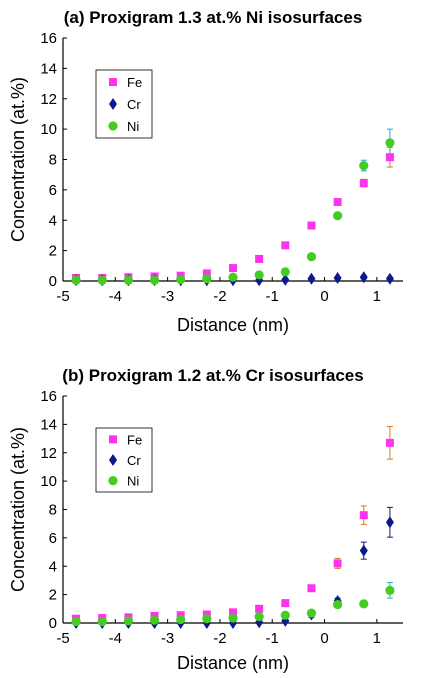  What do you see at coordinates (113, 104) in the screenshot?
I see `legend-marker-cr` at bounding box center [113, 104].